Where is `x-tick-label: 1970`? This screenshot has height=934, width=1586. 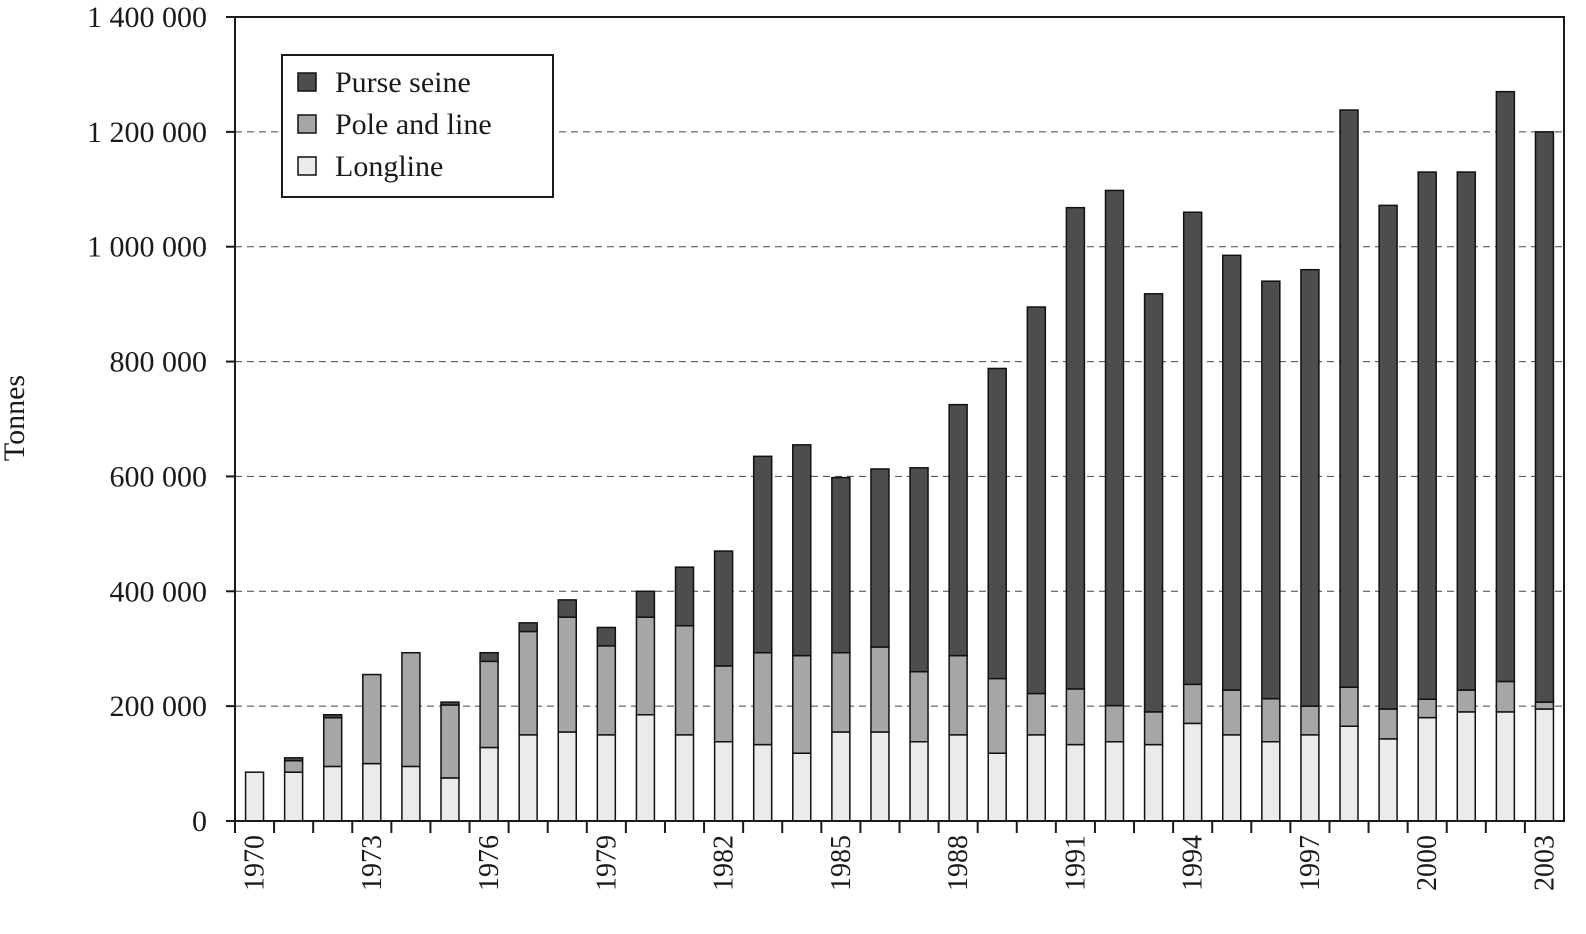
x-tick-label: 1970 is located at coordinates (255, 863).